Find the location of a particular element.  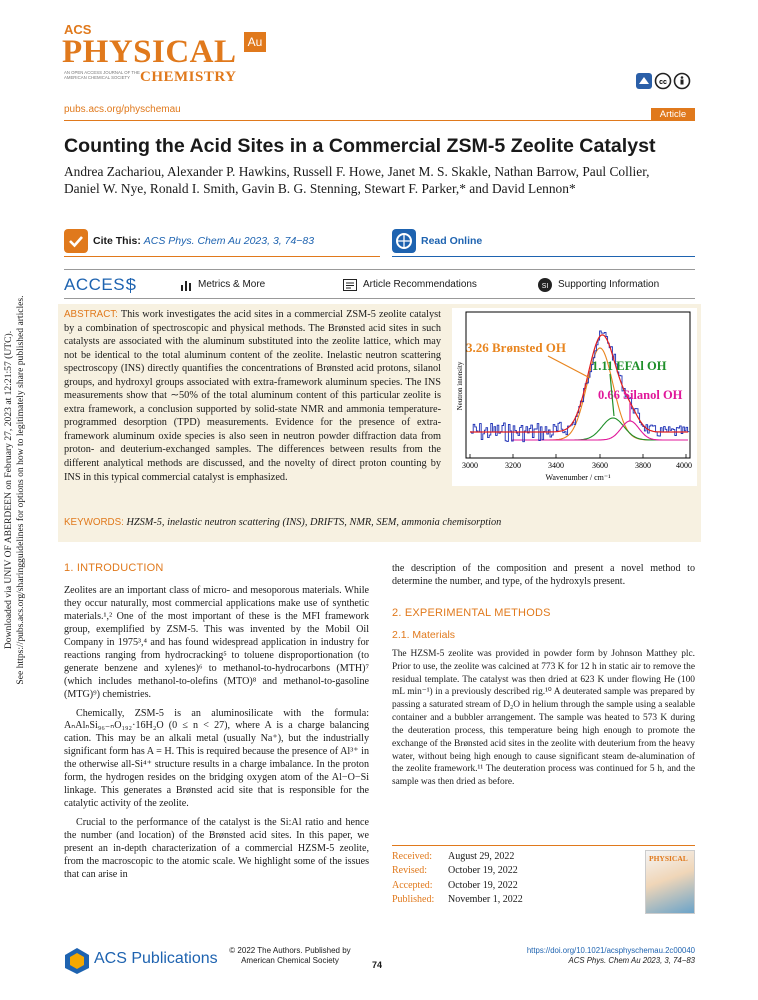

x-axis-title: Wavenumber / cm⁻¹ is located at coordinates (578, 477).